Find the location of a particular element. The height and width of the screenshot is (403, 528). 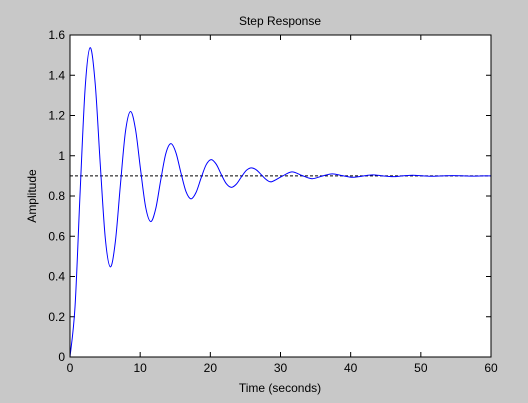

y-tick-label: 1.2 is located at coordinates (56, 116).